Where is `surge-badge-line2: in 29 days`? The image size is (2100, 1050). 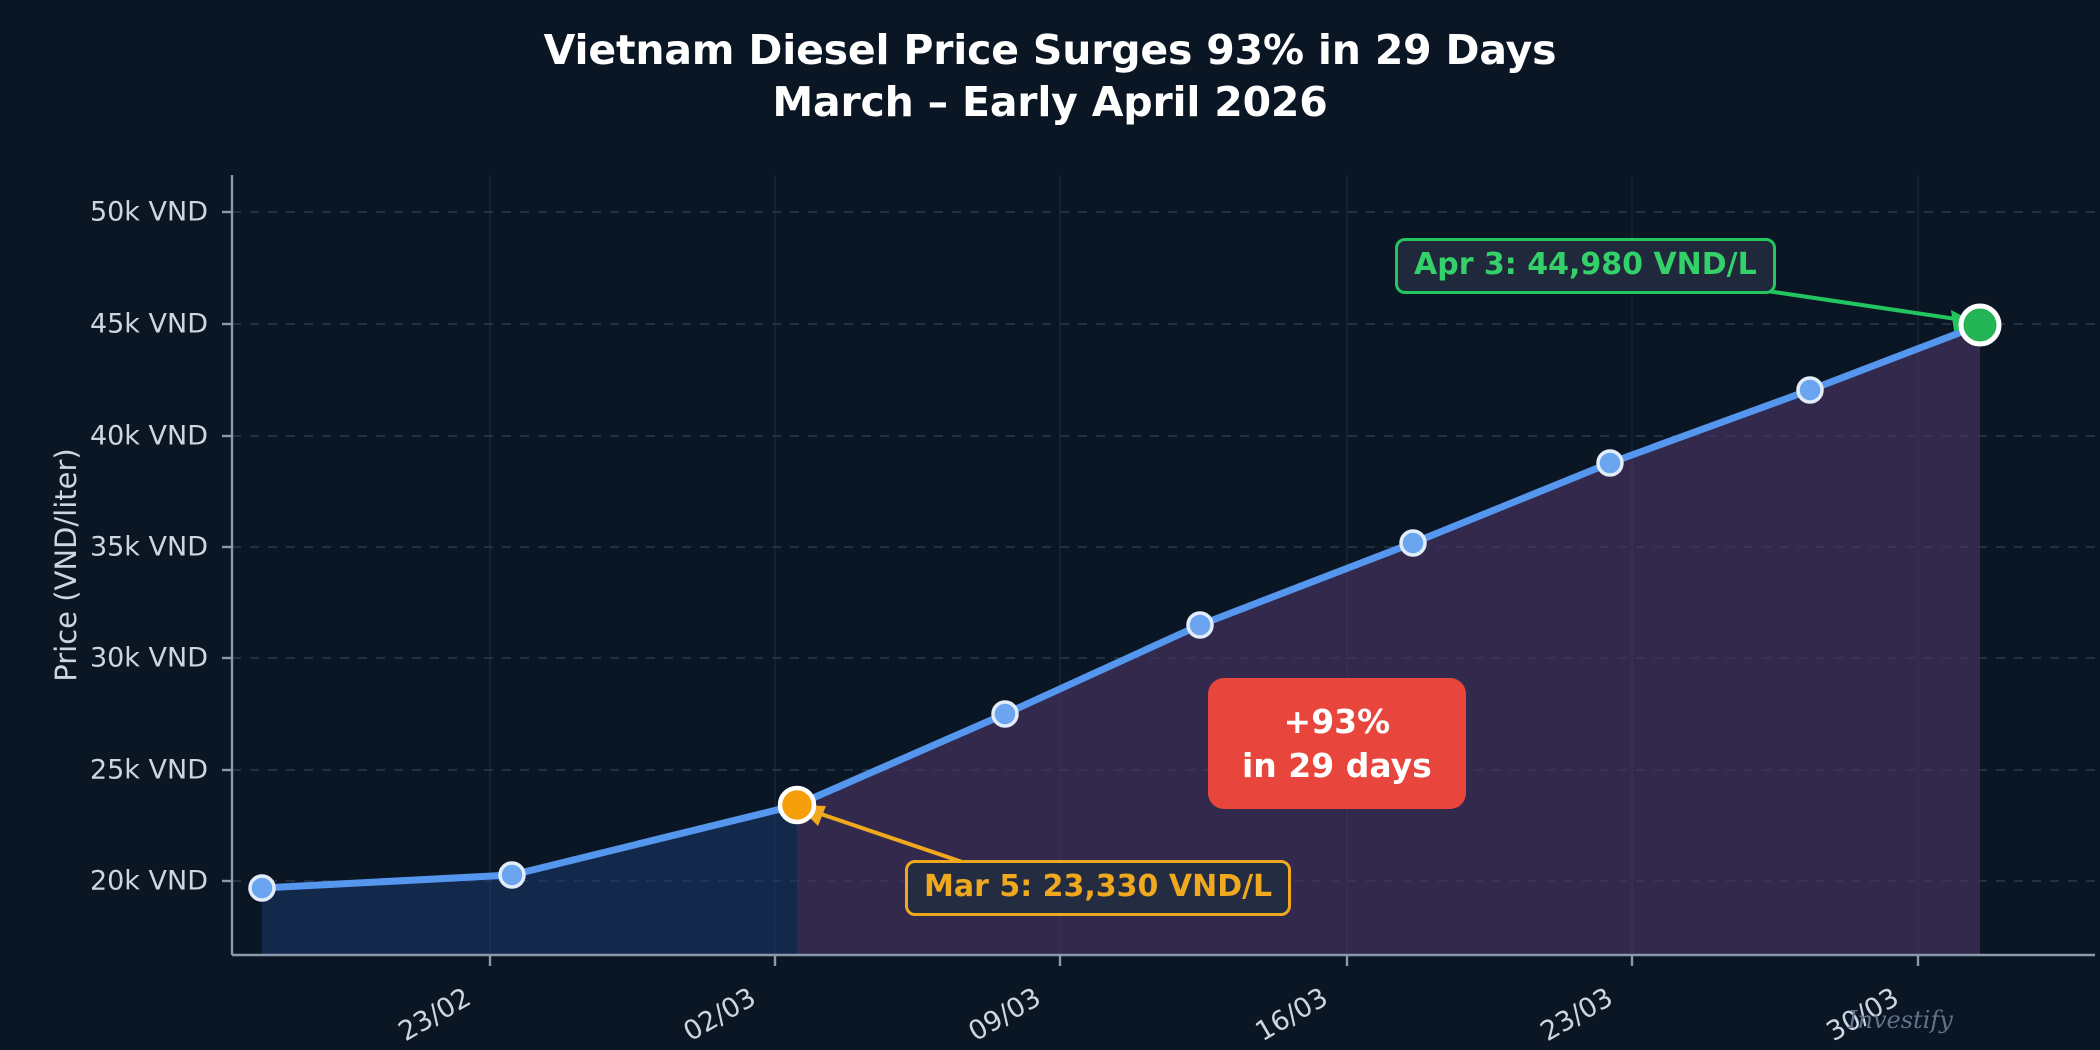
surge-badge-line2: in 29 days is located at coordinates (1337, 765).